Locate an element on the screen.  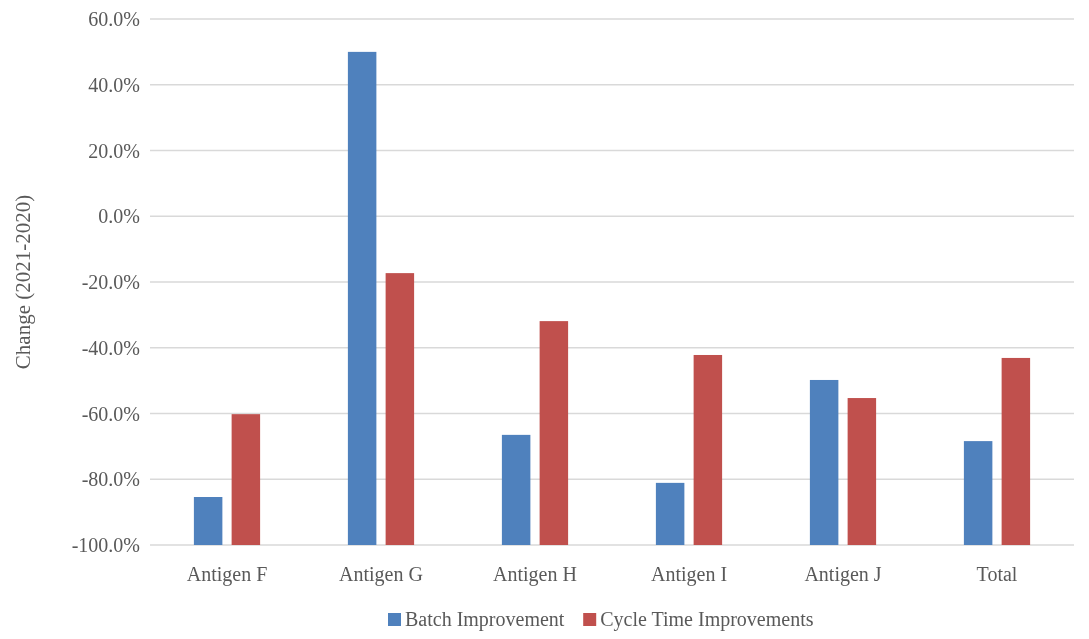
y-tick-label: -40.0% is located at coordinates (110, 347).